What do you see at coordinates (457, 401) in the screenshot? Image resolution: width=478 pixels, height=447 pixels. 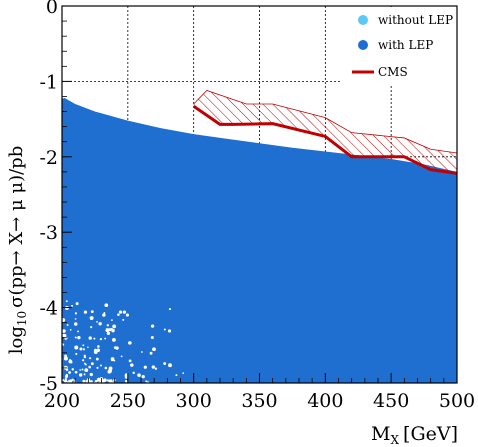 I see `x-tick-label: 500` at bounding box center [457, 401].